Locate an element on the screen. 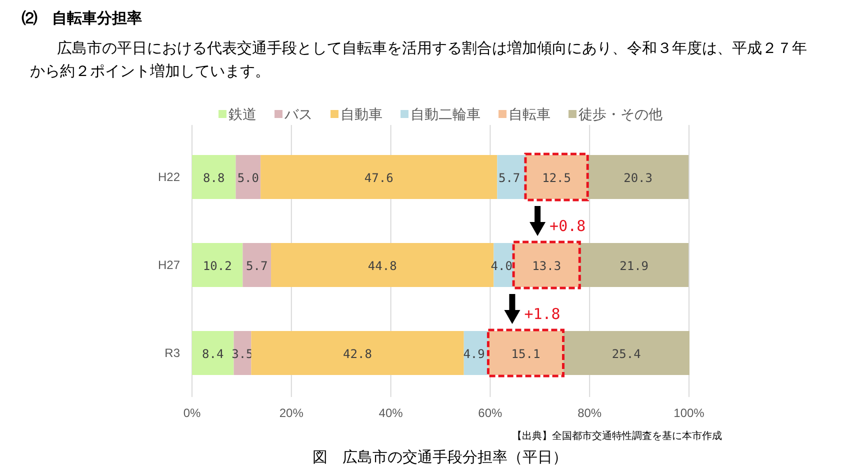  data-label: 8.8 is located at coordinates (214, 178).